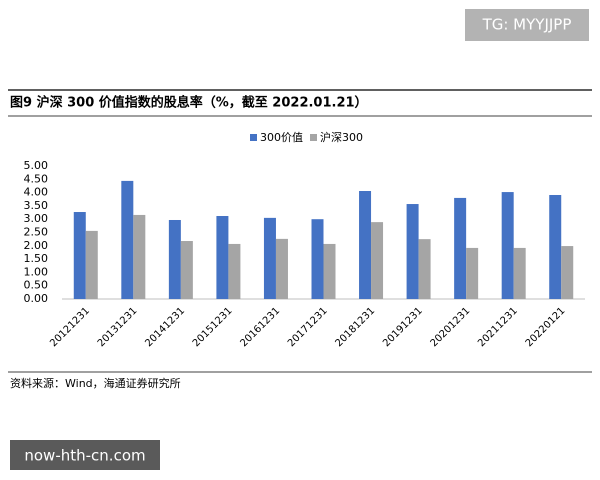 This screenshot has height=480, width=600. What do you see at coordinates (281, 137) in the screenshot?
I see `legend-label: 300价值` at bounding box center [281, 137].